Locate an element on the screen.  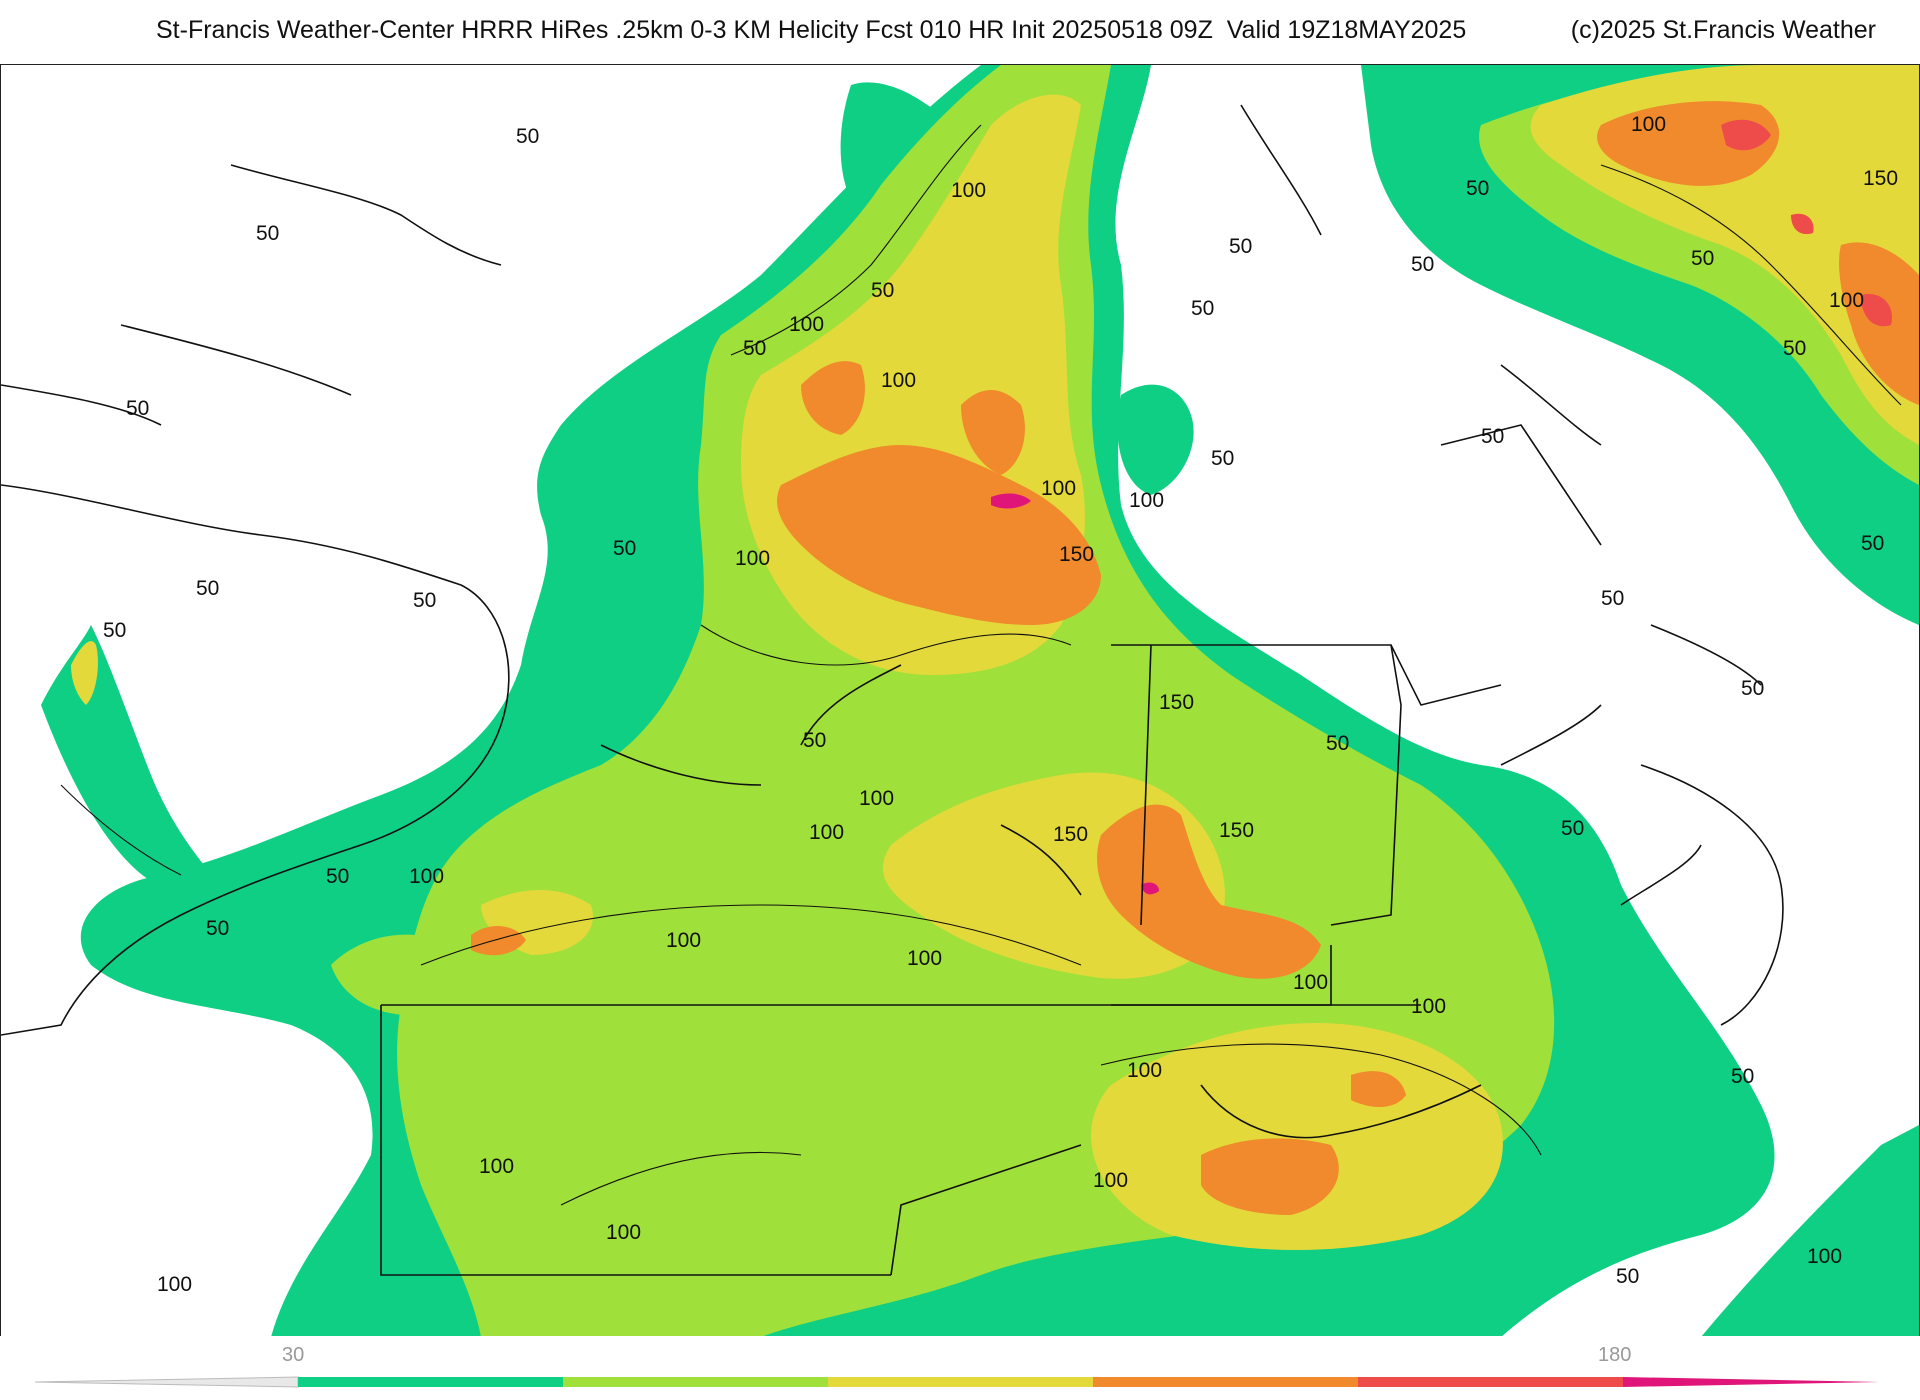
colorbar-tick-min: 30 is located at coordinates (293, 1355).